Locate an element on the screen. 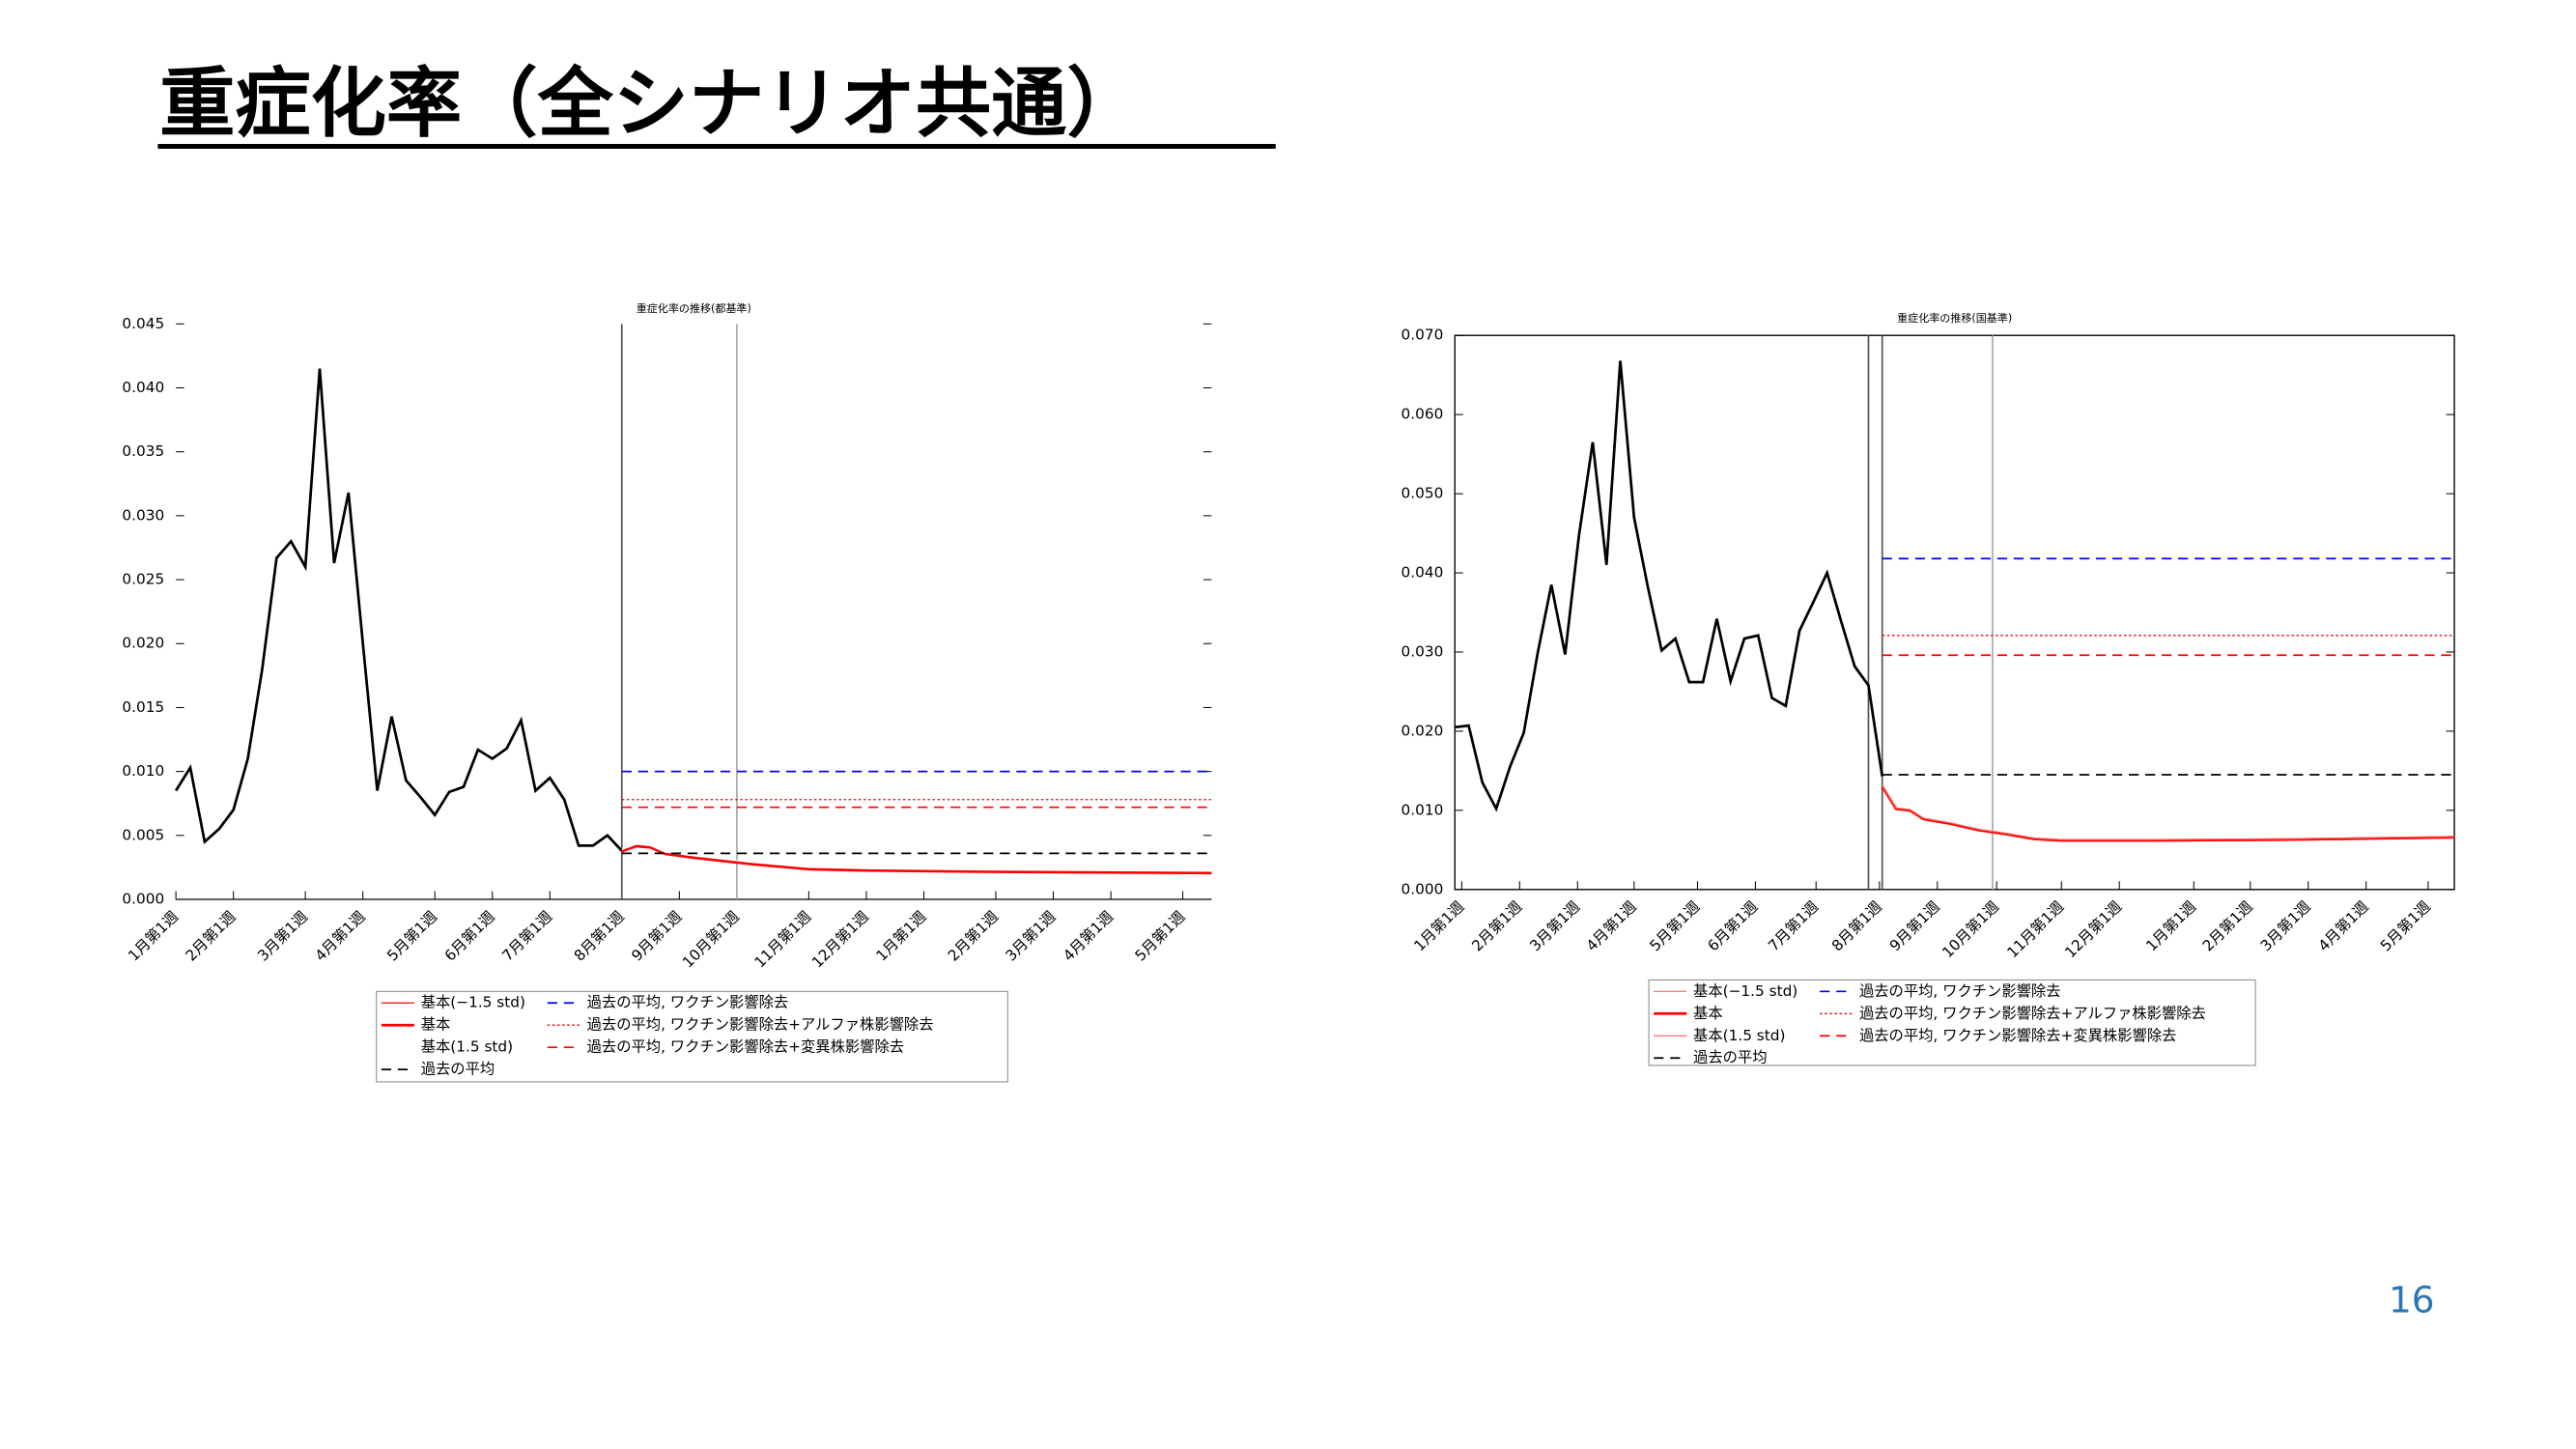  slide-title: 重症化率（全シナリオ共通） is located at coordinates (651, 104).